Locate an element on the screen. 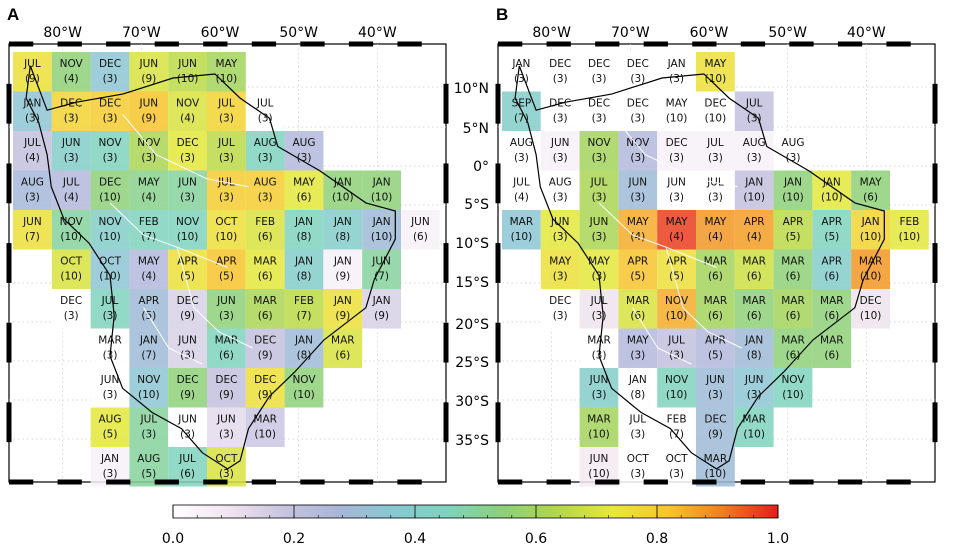  latitude-label: 5°S is located at coordinates (476, 205).